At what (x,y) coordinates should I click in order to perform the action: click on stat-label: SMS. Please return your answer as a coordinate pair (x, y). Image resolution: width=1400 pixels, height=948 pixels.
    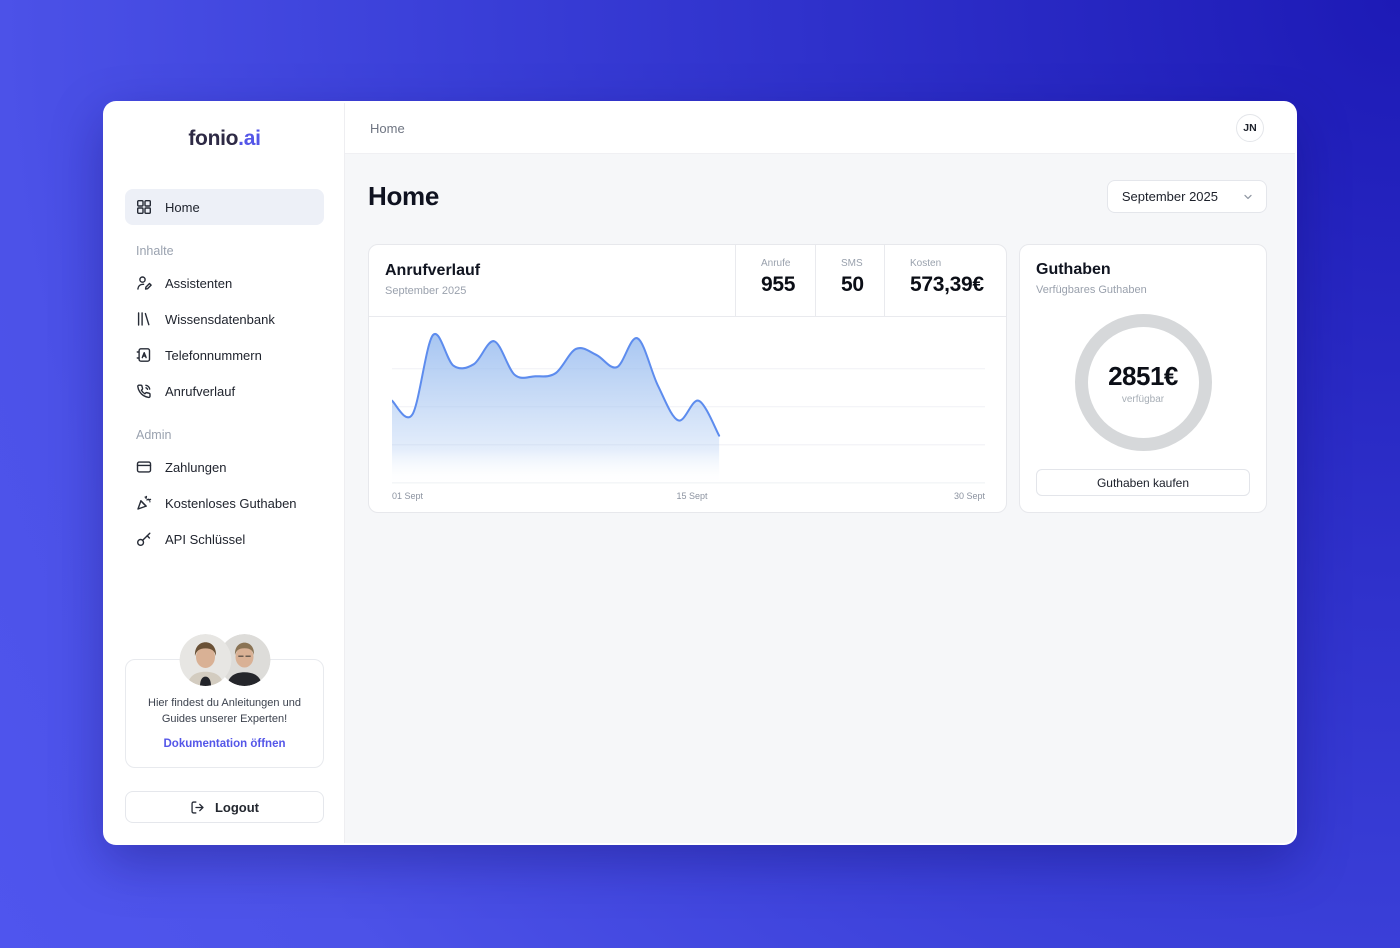
    Looking at the image, I should click on (852, 263).